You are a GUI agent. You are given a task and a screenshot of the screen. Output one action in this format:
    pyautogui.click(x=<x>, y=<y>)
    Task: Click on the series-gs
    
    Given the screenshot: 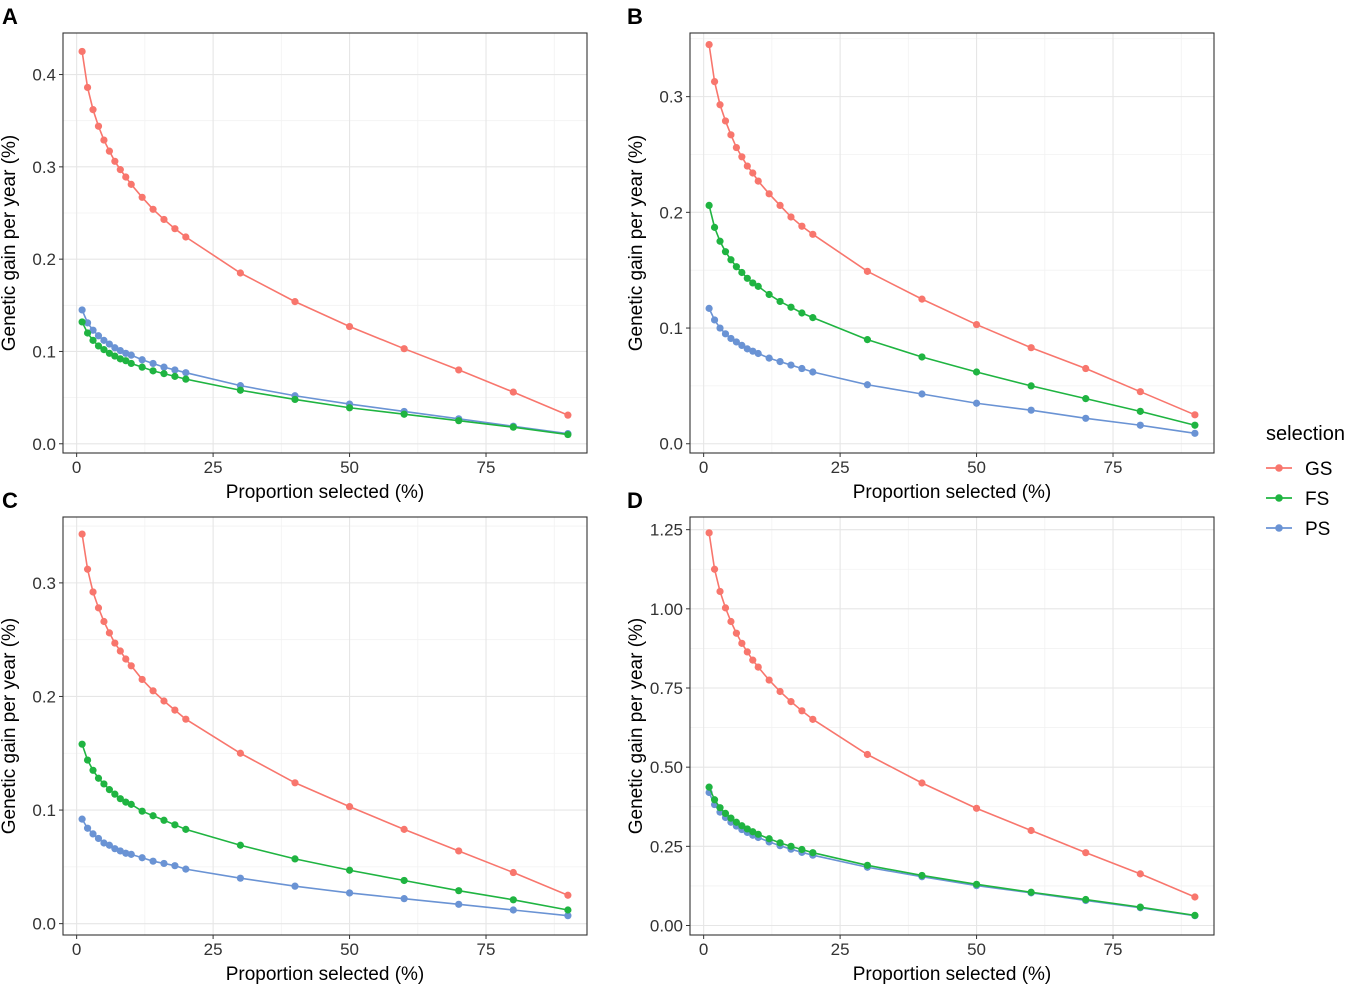 What is the action you would take?
    pyautogui.click(x=952, y=229)
    